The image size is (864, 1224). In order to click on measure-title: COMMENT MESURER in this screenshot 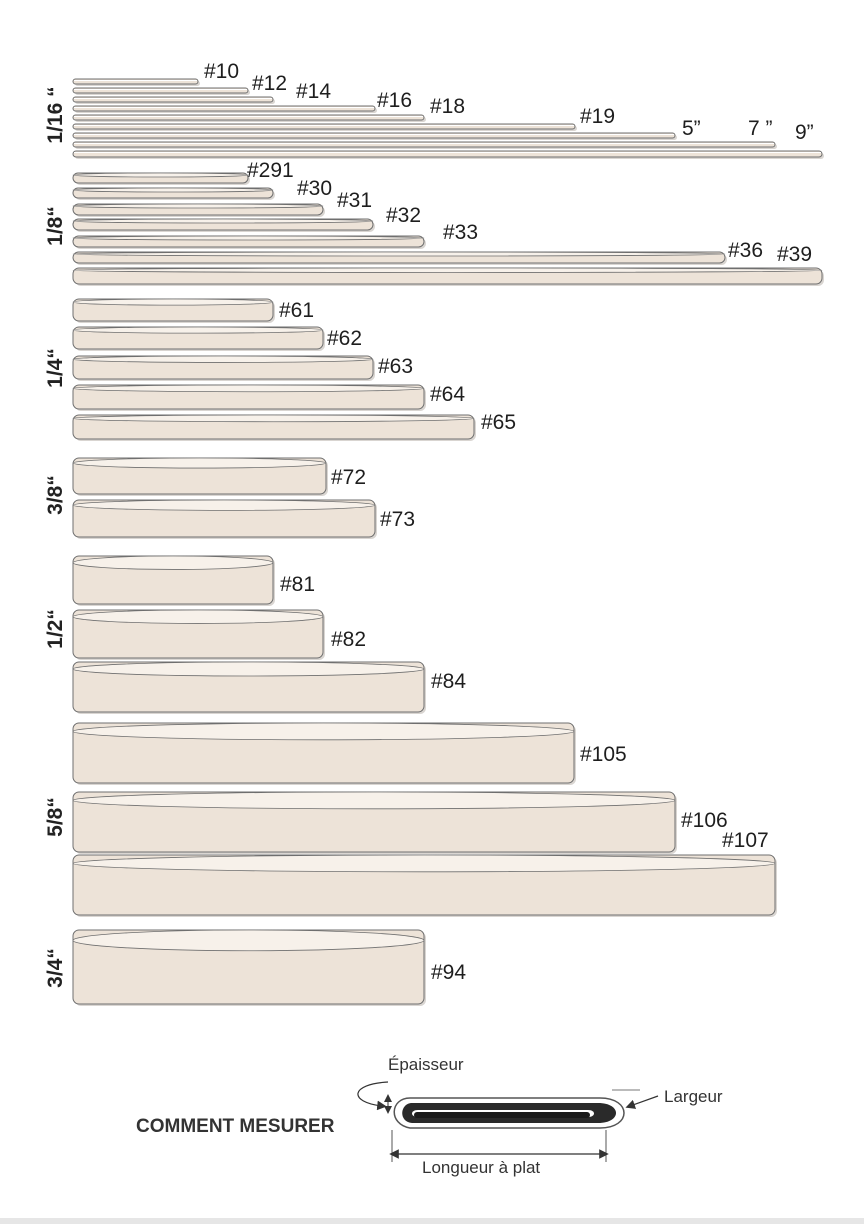, I will do `click(235, 1126)`.